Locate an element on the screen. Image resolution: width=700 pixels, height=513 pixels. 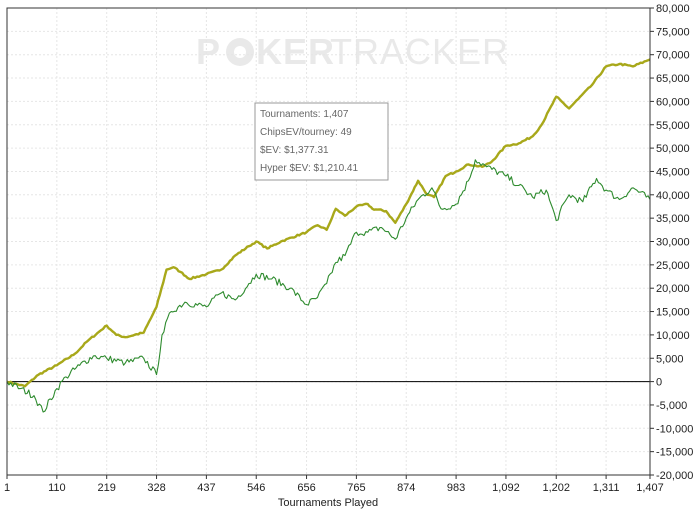
y-tick-label: 80,000 is located at coordinates (673, 9).